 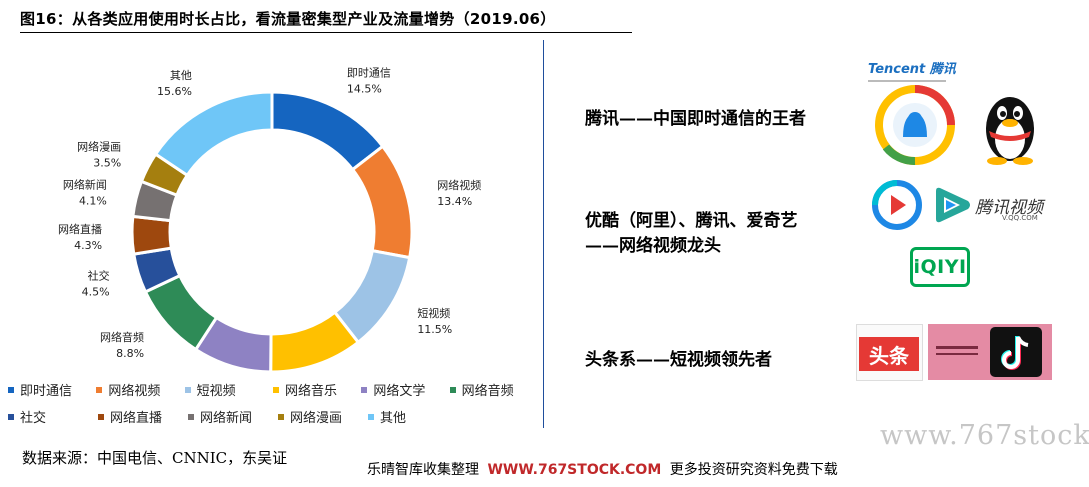 What do you see at coordinates (33, 418) in the screenshot?
I see `legend-label: 社交` at bounding box center [33, 418].